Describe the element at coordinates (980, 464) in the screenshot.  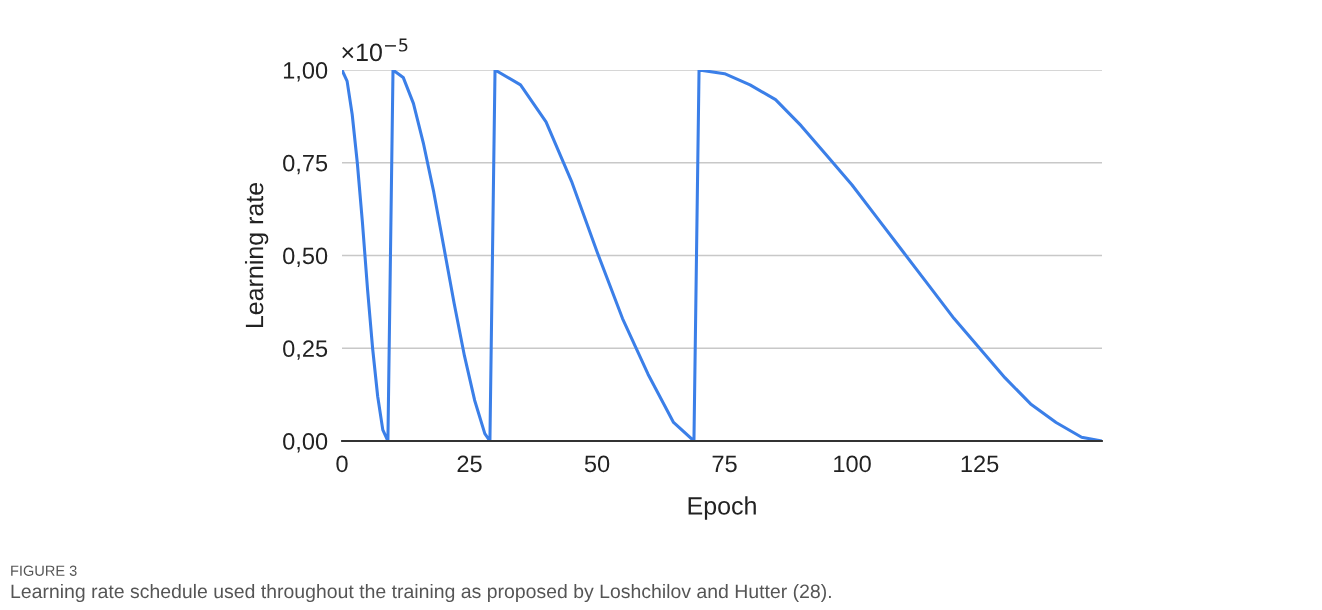
I see `x-tick-label: 125` at that location.